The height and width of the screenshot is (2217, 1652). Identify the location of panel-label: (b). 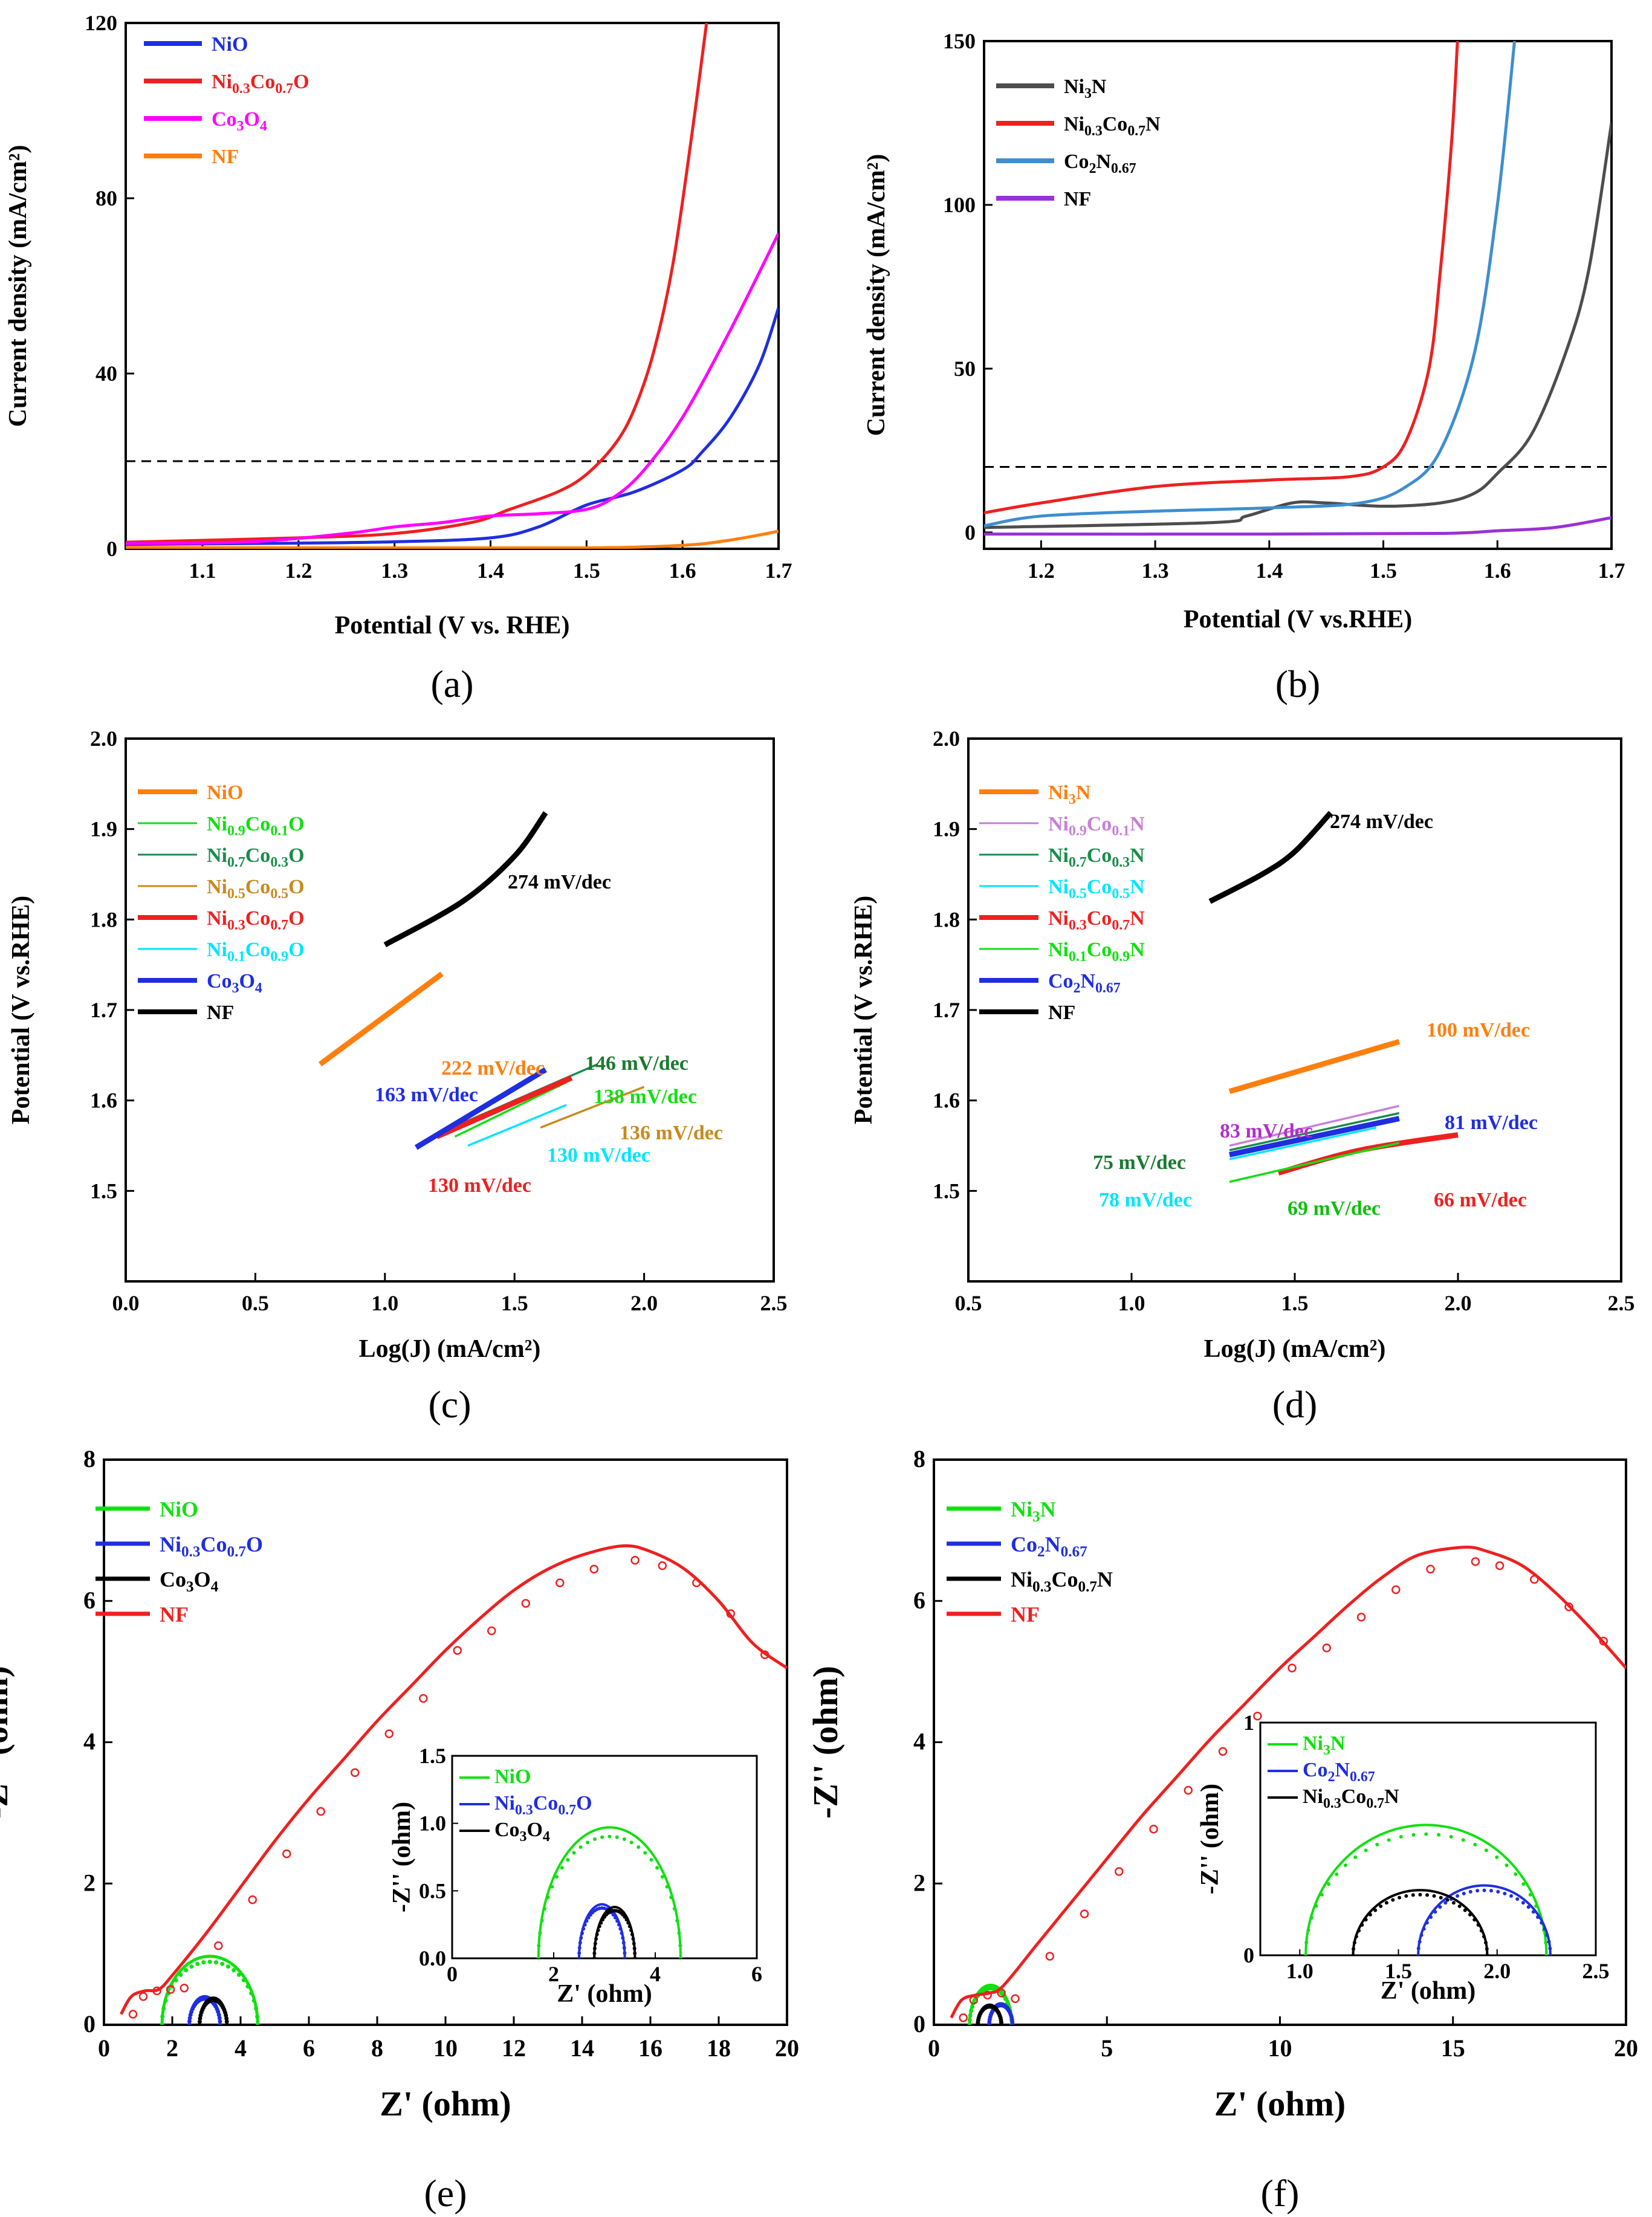
(1298, 683).